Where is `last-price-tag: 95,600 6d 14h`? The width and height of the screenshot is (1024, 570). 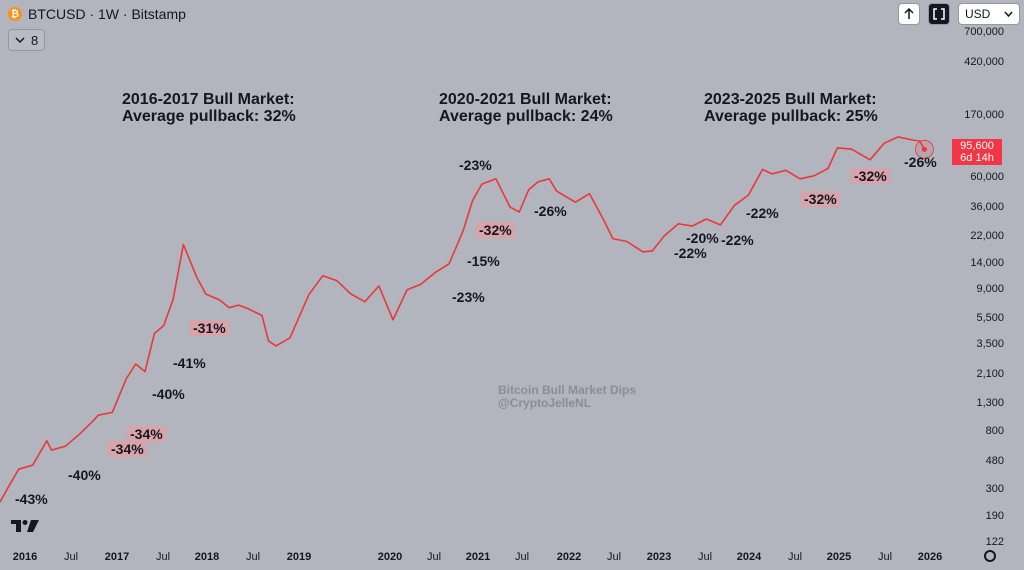
last-price-tag: 95,600 6d 14h is located at coordinates (977, 152).